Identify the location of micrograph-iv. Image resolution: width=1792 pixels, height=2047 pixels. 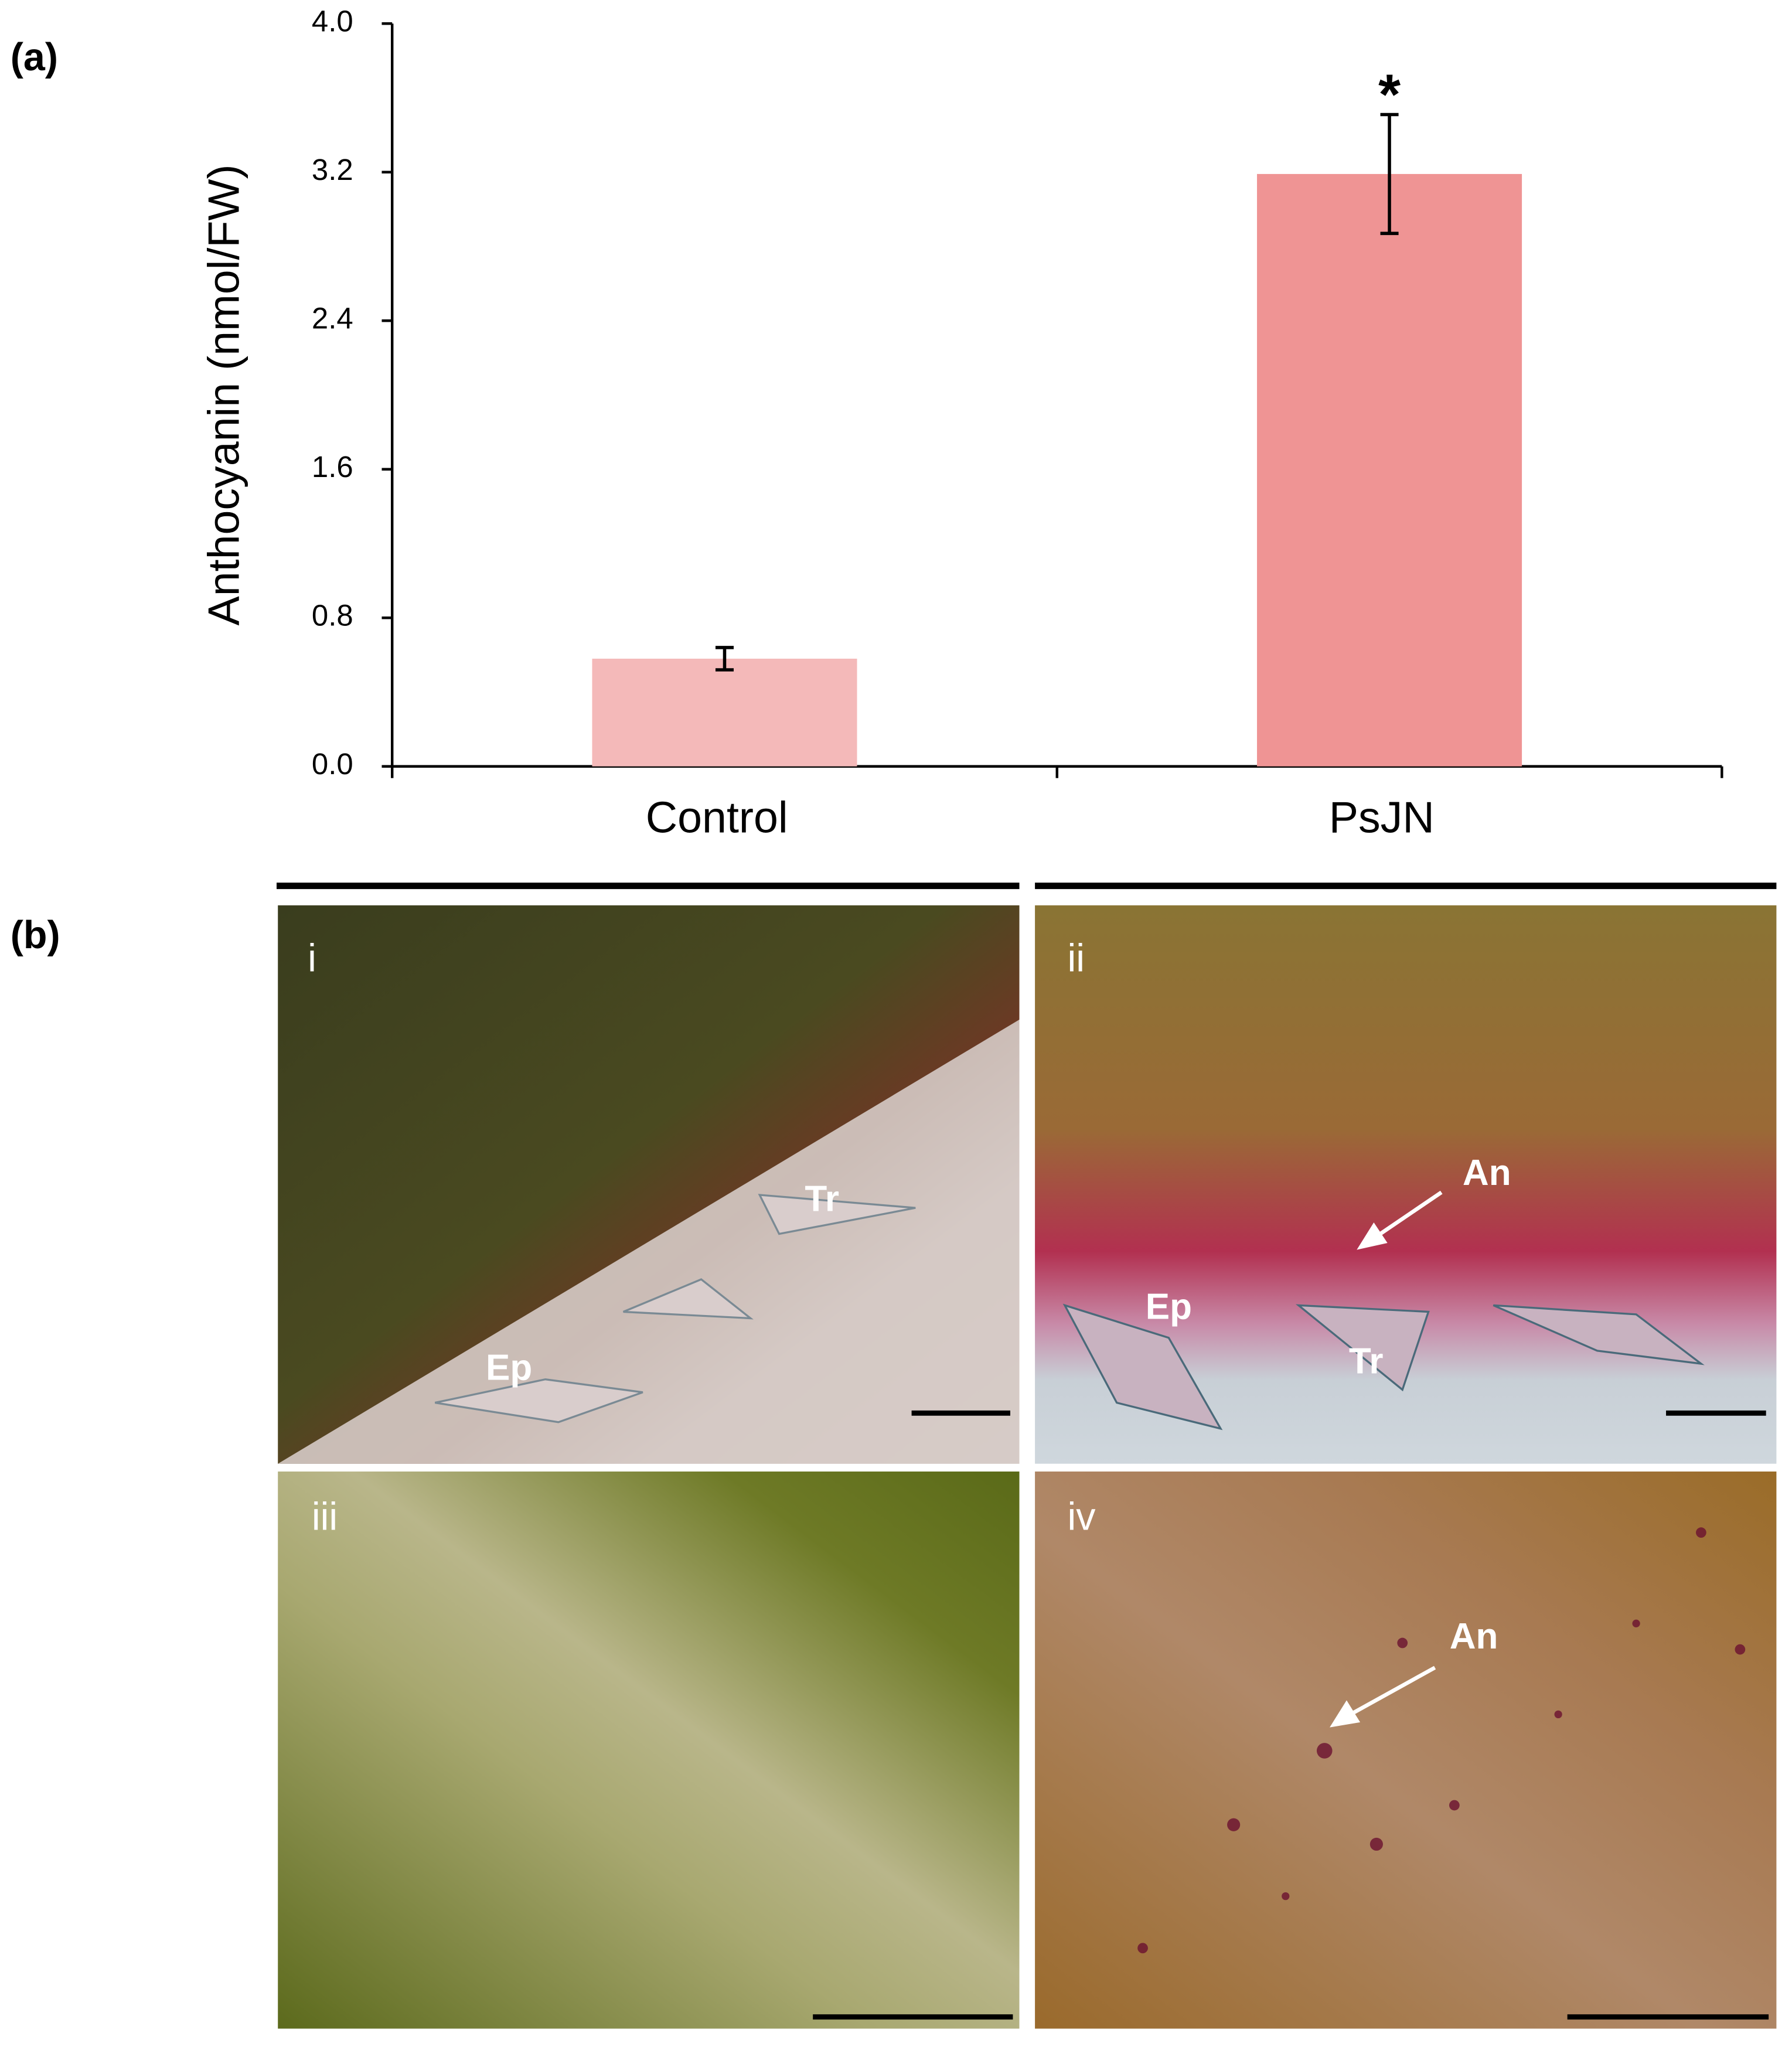
(1406, 1751).